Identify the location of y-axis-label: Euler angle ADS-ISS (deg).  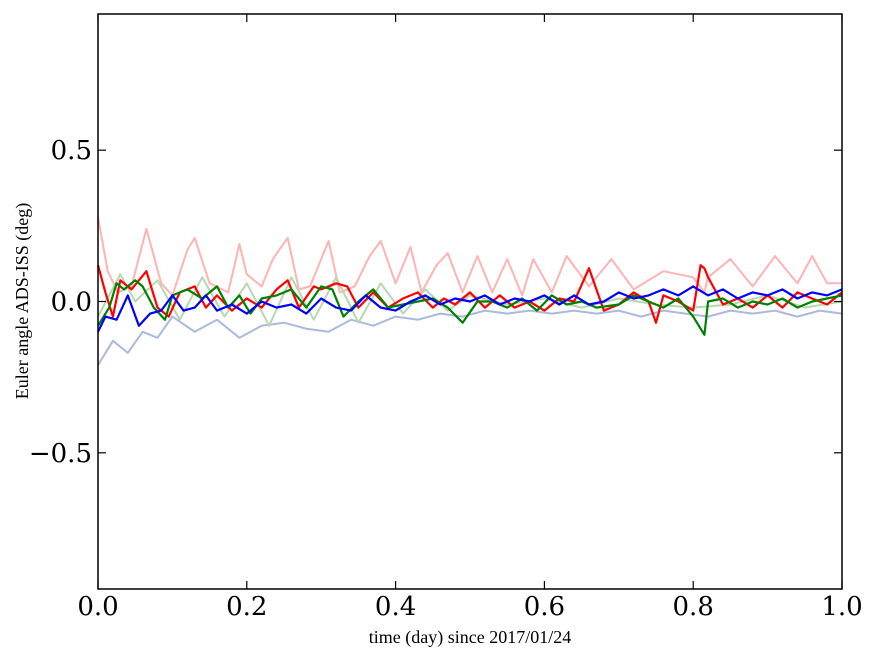
(22, 301).